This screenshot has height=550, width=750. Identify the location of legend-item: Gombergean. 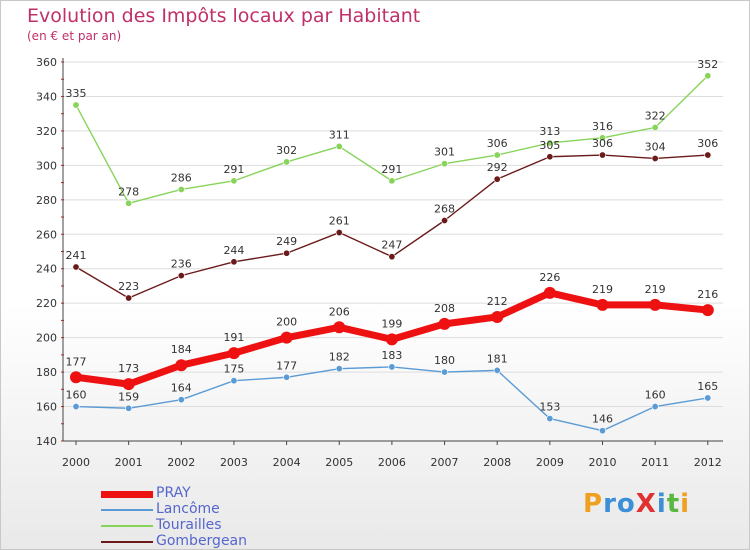
(231, 541).